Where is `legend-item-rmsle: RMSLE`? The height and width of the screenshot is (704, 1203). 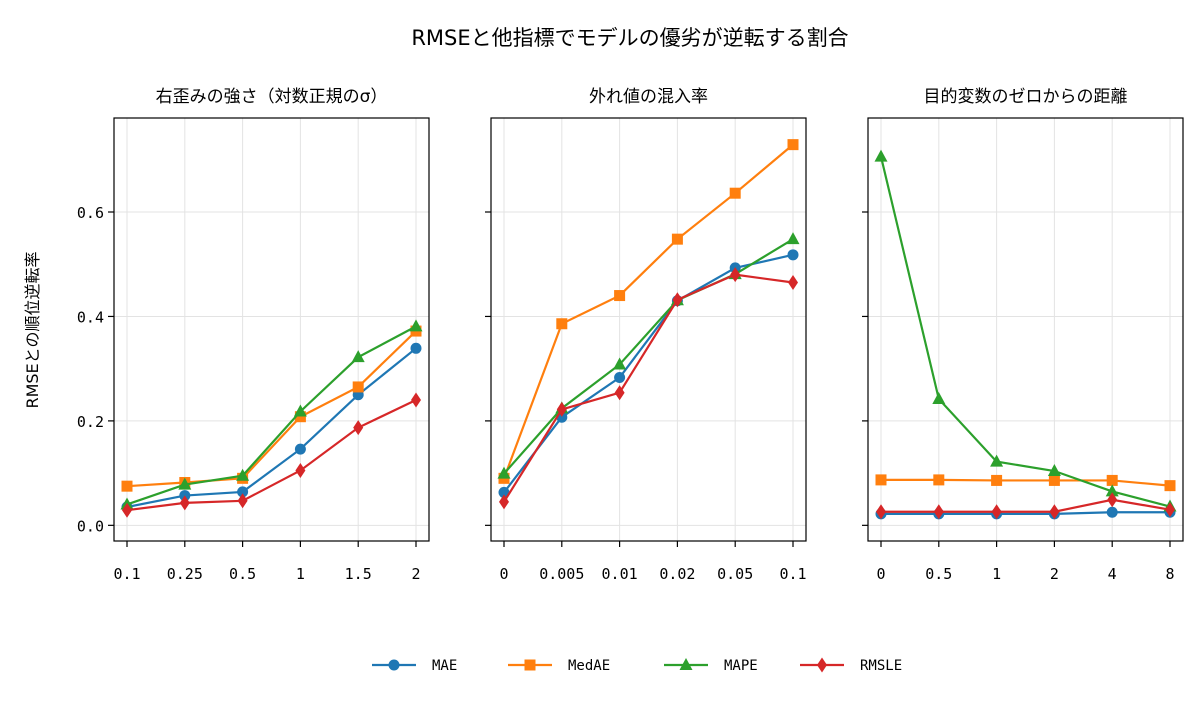 legend-item-rmsle: RMSLE is located at coordinates (851, 665).